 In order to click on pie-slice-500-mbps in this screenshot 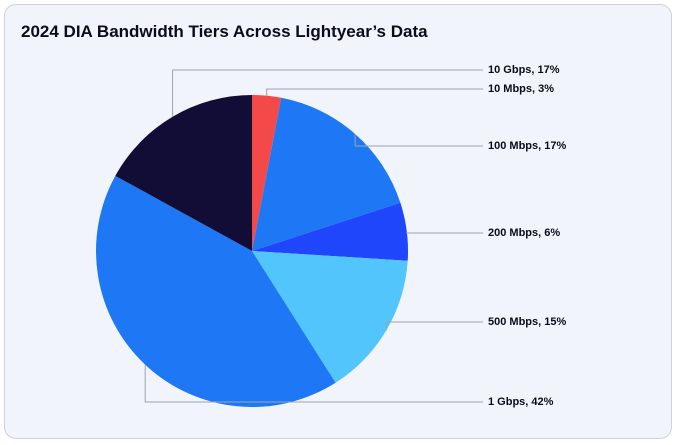, I will do `click(330, 317)`.